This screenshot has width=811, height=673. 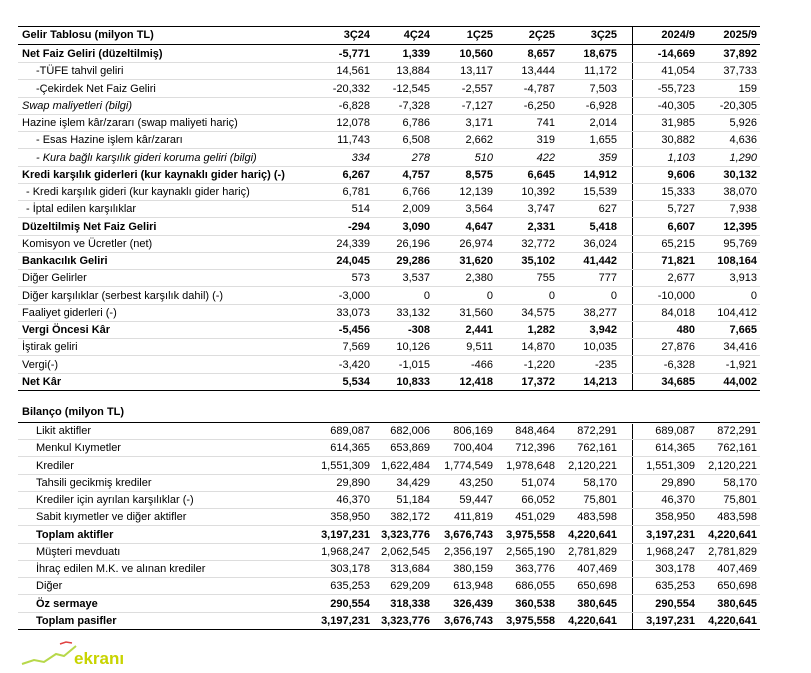 What do you see at coordinates (597, 431) in the screenshot?
I see `cell: 872,291` at bounding box center [597, 431].